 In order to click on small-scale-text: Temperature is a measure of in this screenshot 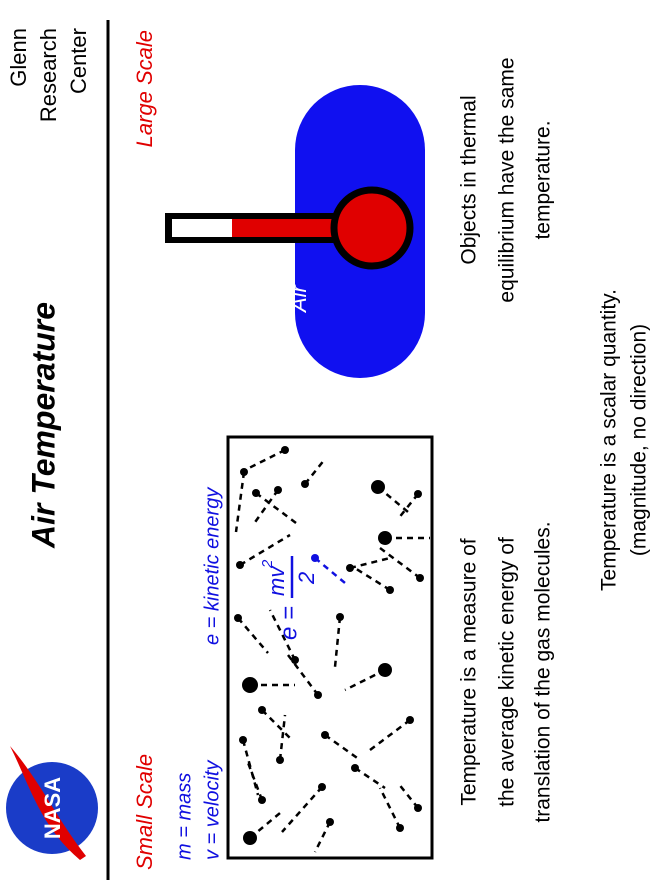, I will do `click(469, 671)`.